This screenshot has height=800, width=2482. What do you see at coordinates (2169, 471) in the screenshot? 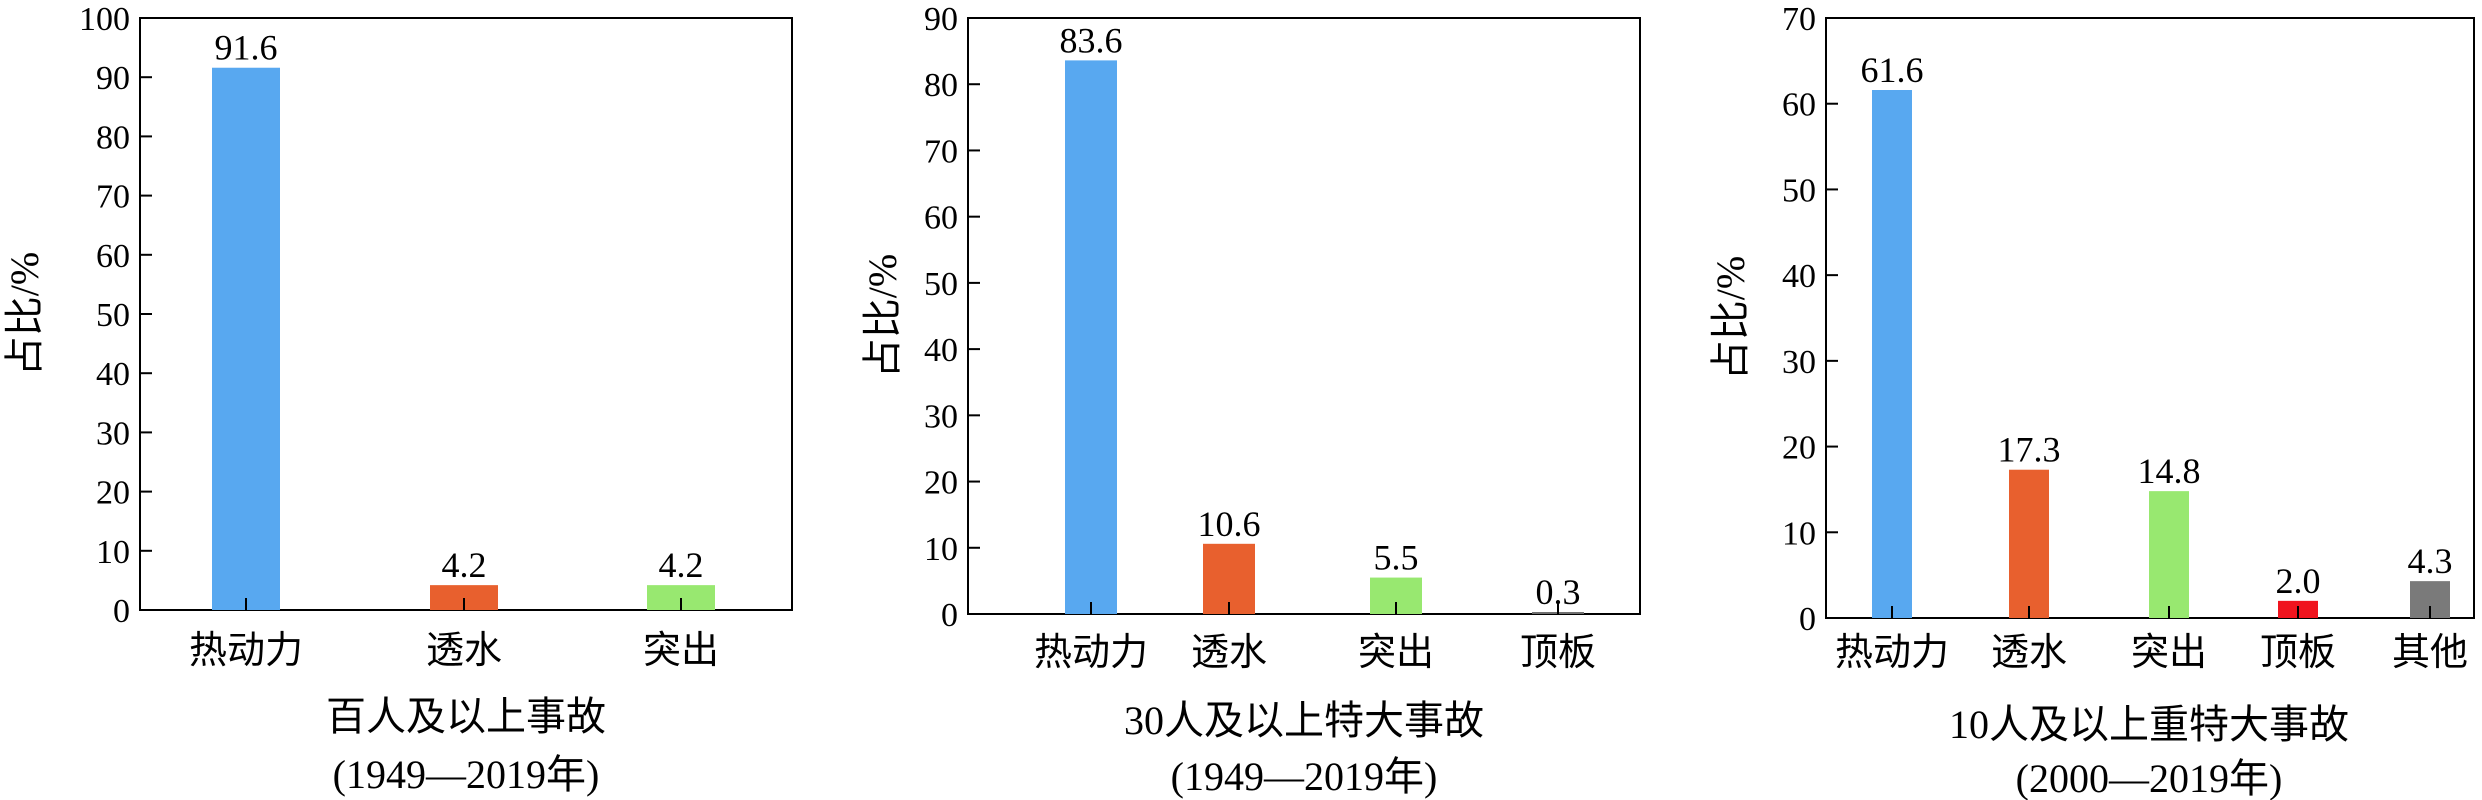
I see `bar-value-label: 14.8` at bounding box center [2169, 471].